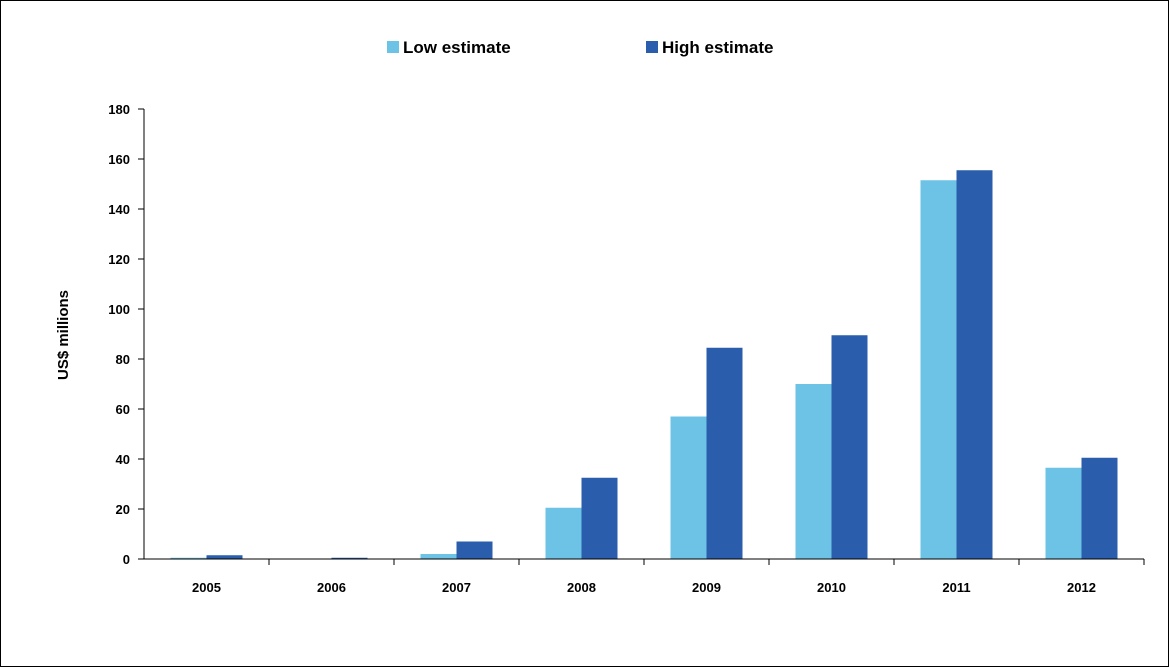 The height and width of the screenshot is (667, 1169). Describe the element at coordinates (63, 335) in the screenshot. I see `y-axis-title: US$ millions` at that location.